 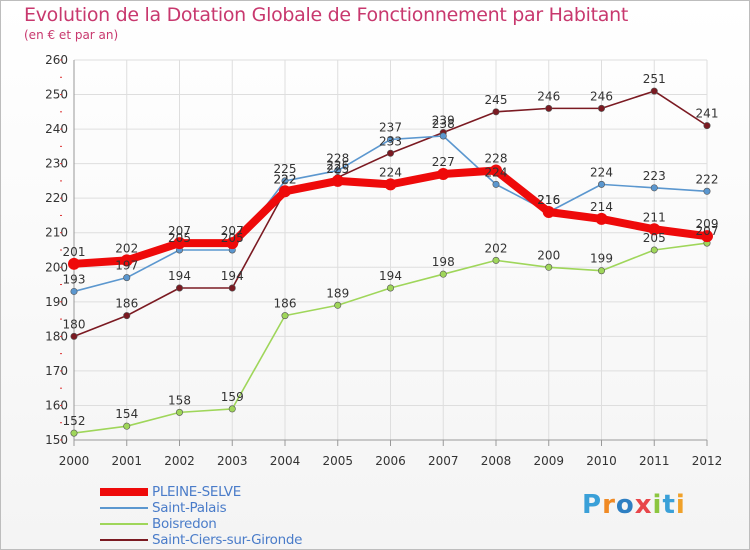 What do you see at coordinates (74, 324) in the screenshot?
I see `data-label-saint-ciers-sur-gironde: 180` at bounding box center [74, 324].